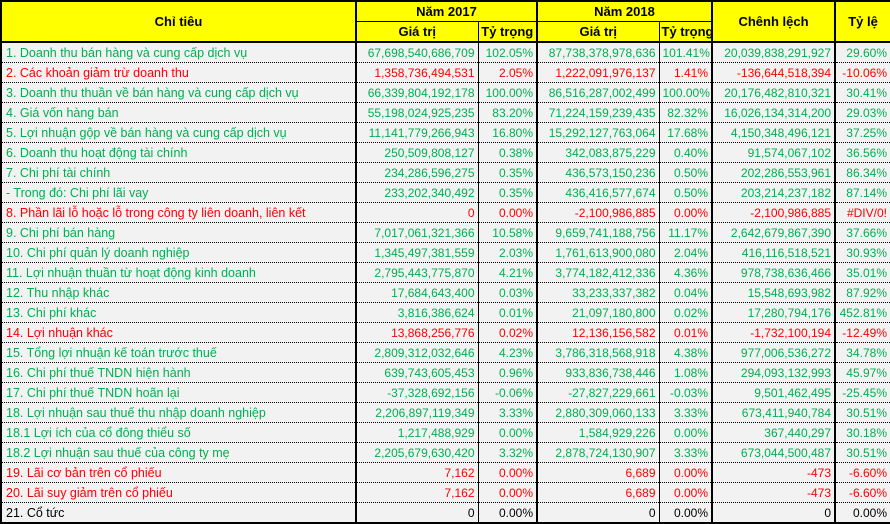 This screenshot has height=524, width=890. I want to click on cell-ratio: 30.51%, so click(862, 452).